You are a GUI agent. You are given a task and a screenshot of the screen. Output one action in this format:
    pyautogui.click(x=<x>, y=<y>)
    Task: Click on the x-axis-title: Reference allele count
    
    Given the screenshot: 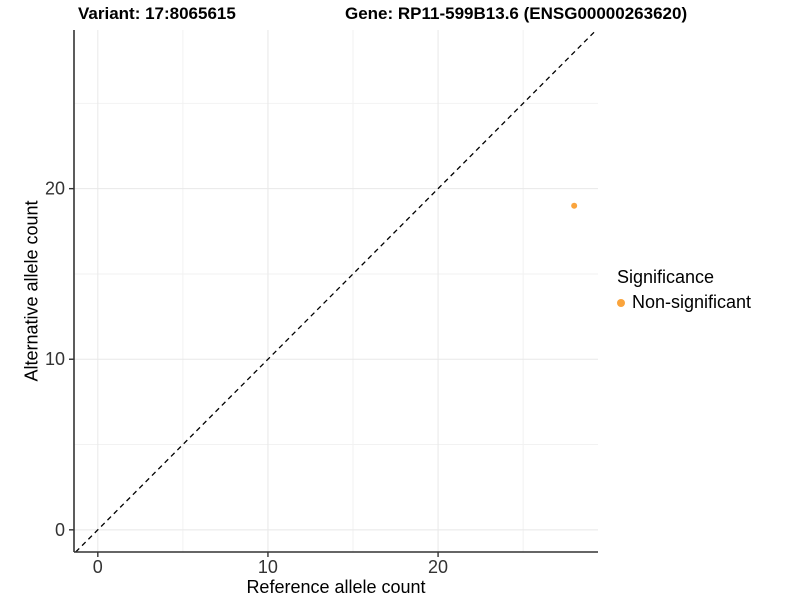 What is the action you would take?
    pyautogui.click(x=336, y=587)
    